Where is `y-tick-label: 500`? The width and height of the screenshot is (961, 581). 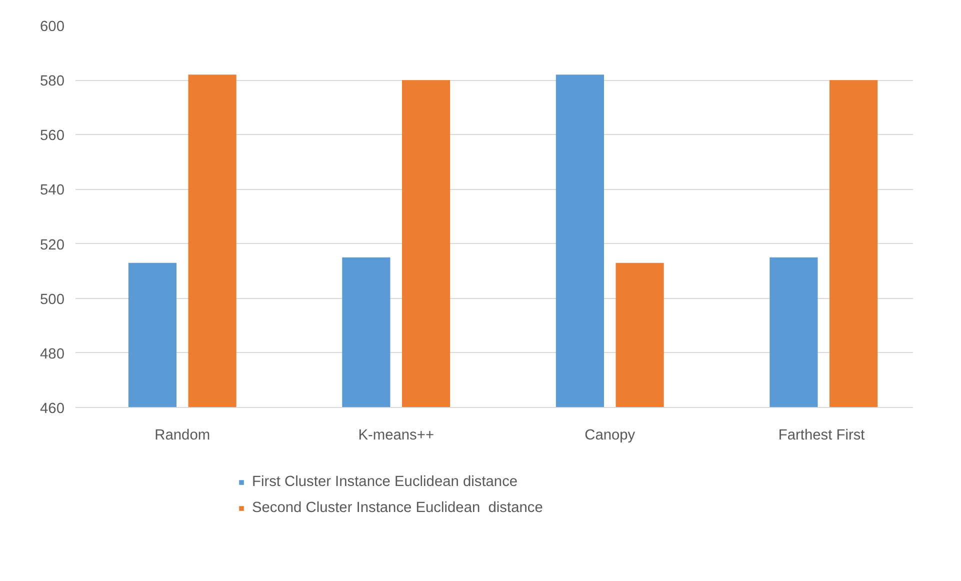
y-tick-label: 500 is located at coordinates (52, 300).